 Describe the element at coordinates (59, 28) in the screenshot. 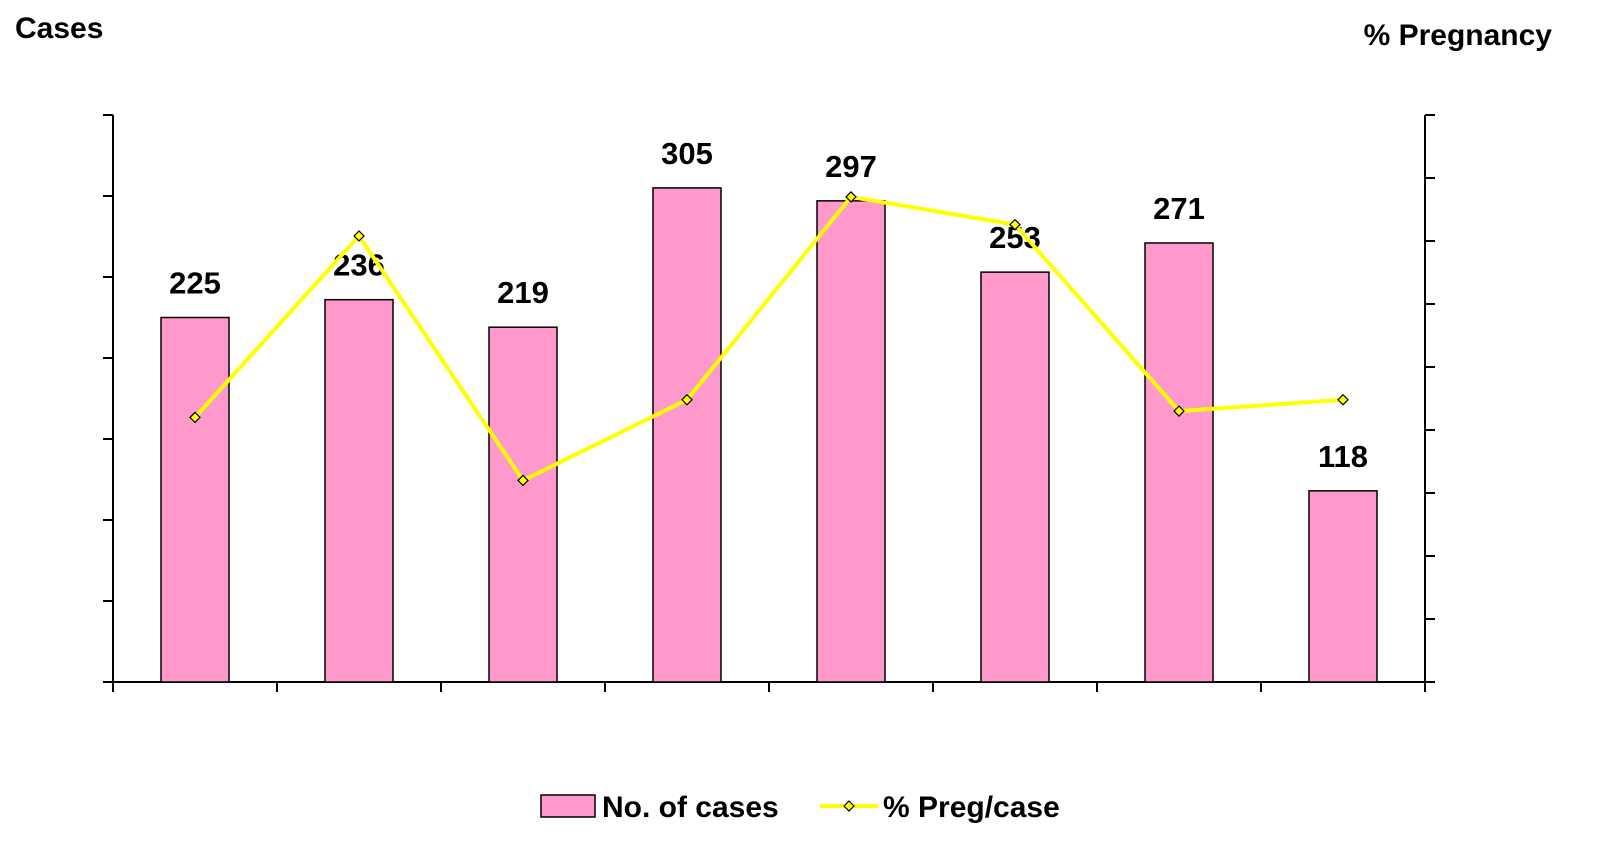

I see `y-axis-title: Cases` at that location.